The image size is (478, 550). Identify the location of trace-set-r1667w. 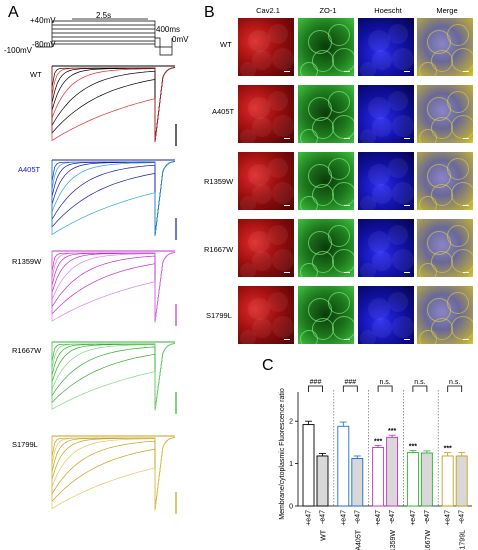
(114, 377).